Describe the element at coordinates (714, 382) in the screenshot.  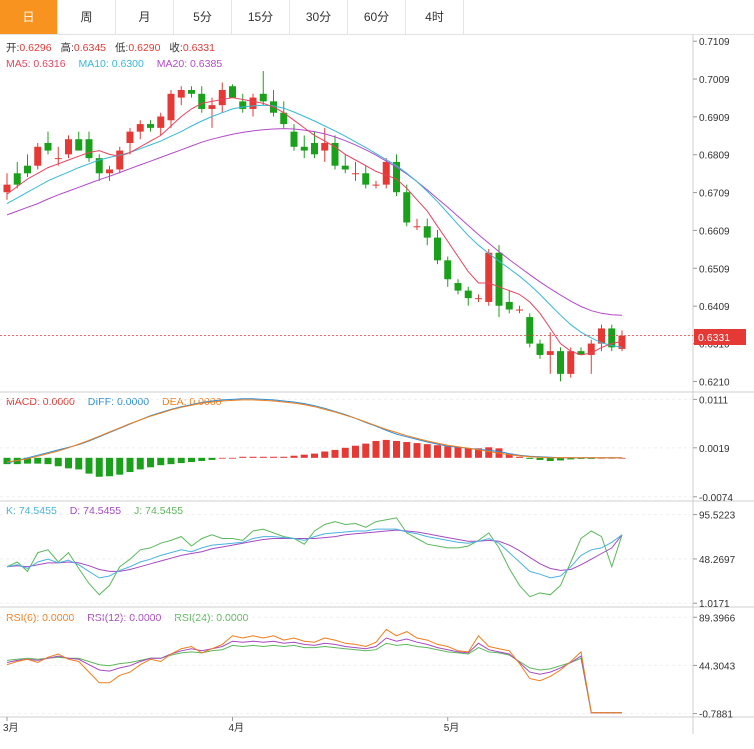
I see `price-tick-label: 0.6210` at that location.